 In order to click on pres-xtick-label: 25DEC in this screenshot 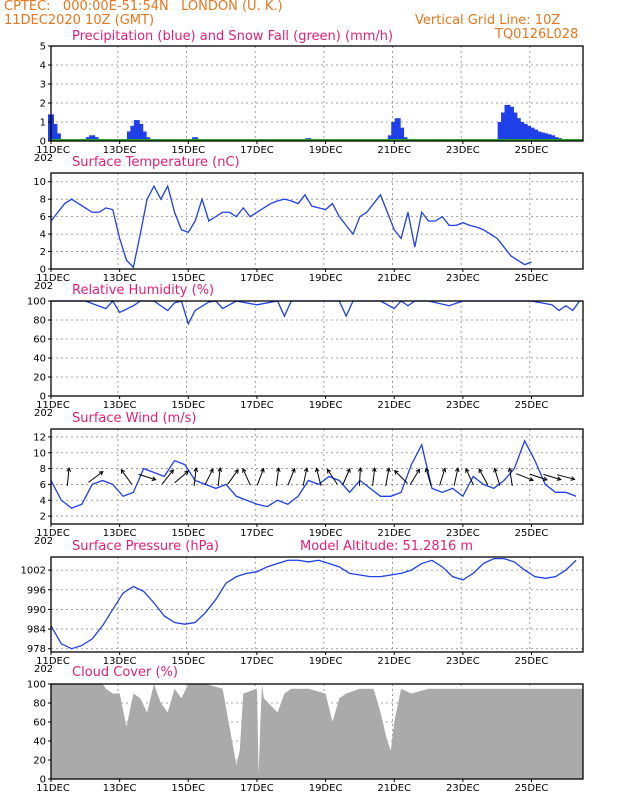, I will do `click(532, 661)`.